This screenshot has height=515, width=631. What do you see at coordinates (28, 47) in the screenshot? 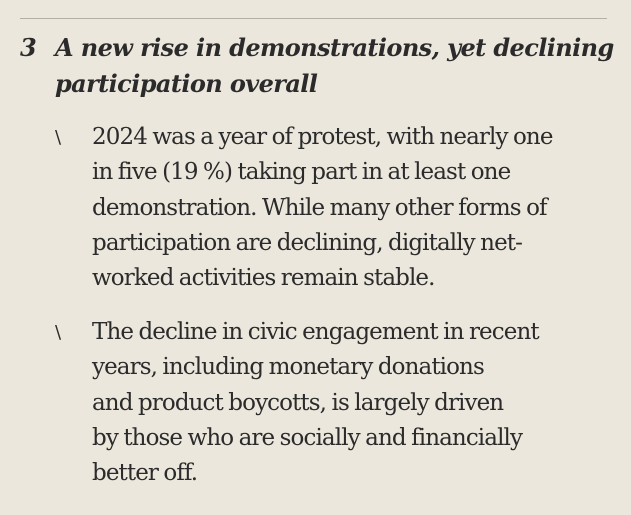
I see `section-number: 3` at bounding box center [28, 47].